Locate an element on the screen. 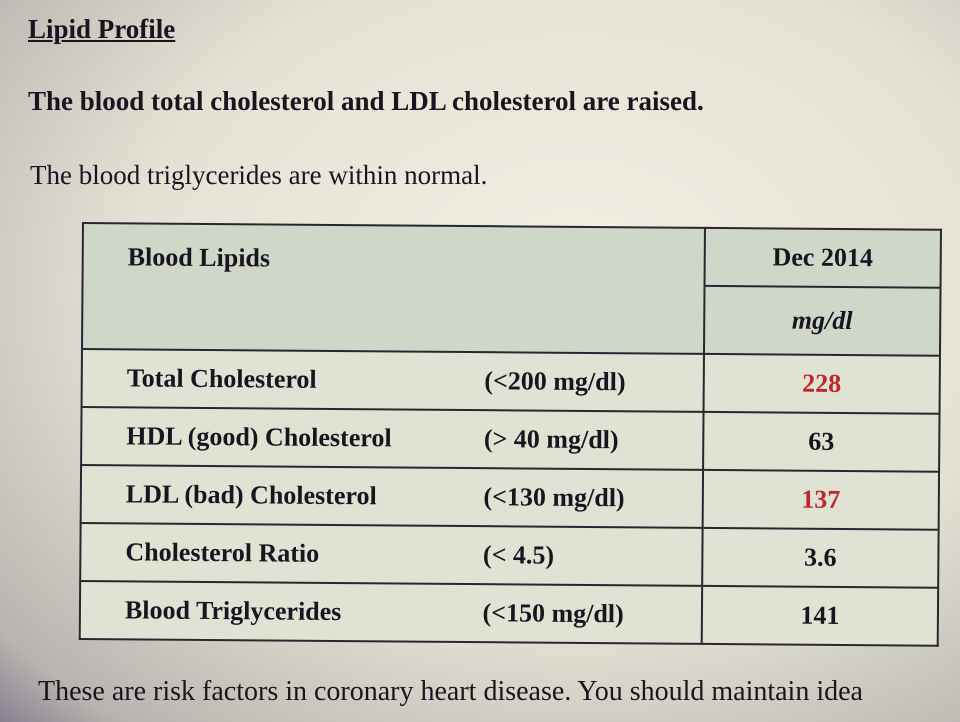  row-name: HDL (good) Cholesterol is located at coordinates (283, 438).